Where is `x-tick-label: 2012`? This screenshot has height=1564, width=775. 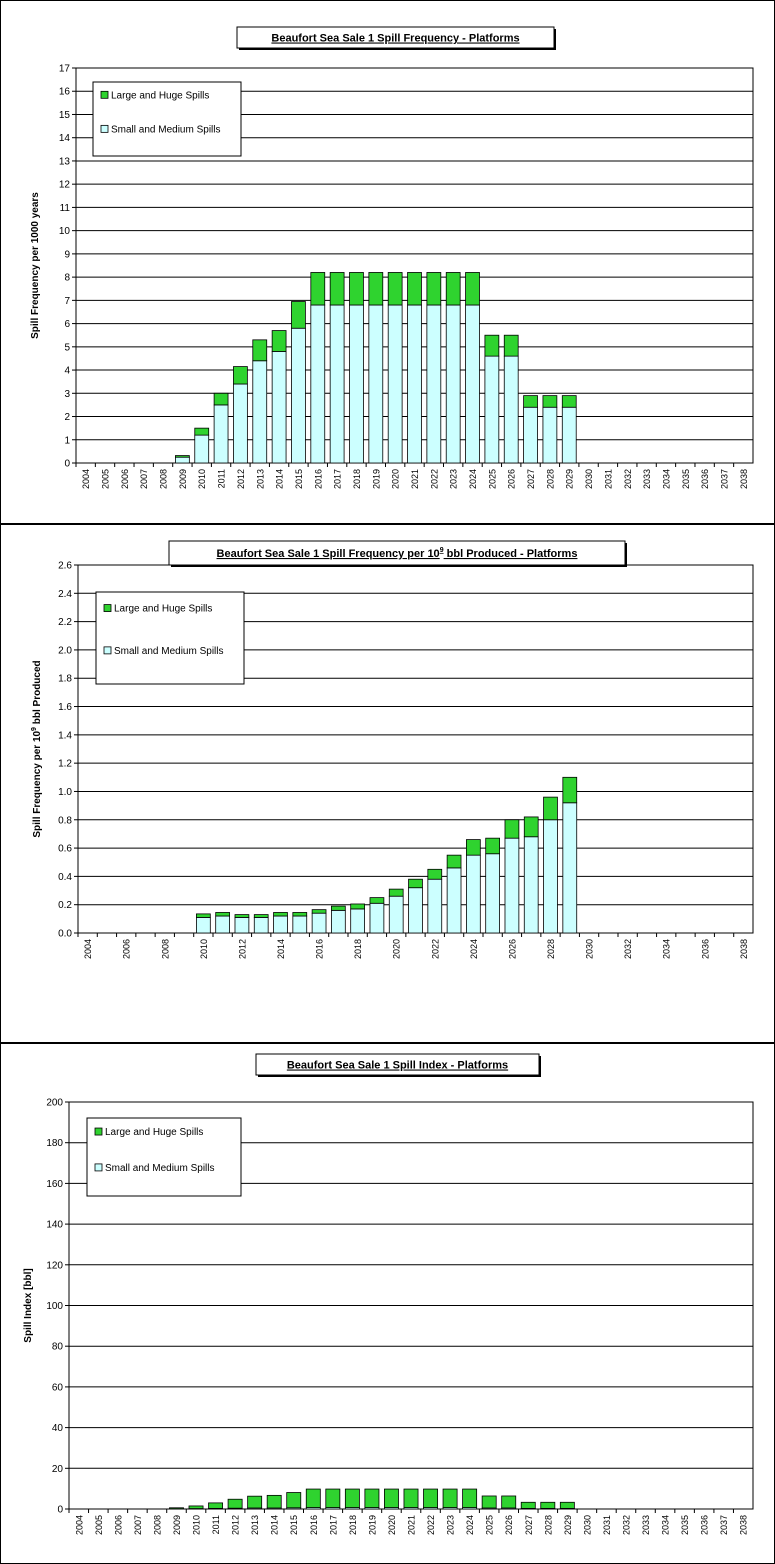 x-tick-label: 2012 is located at coordinates (242, 949).